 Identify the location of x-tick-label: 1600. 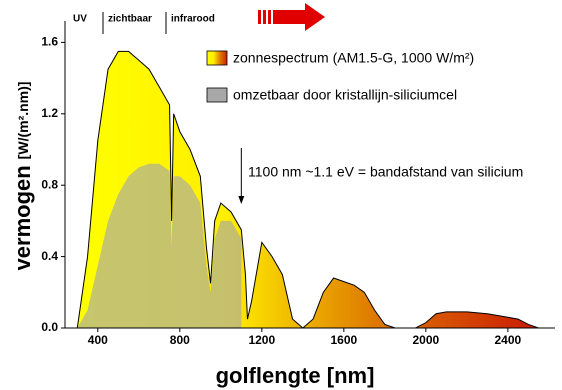
(343, 340).